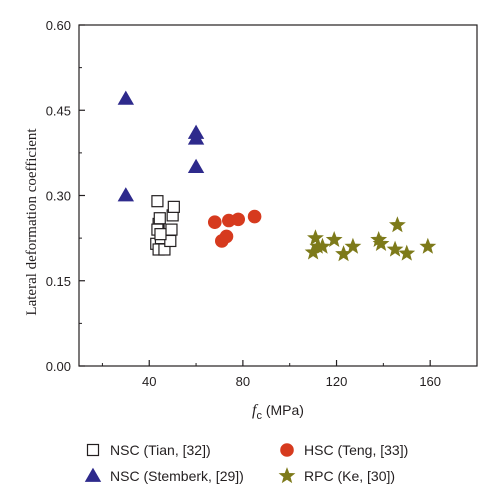  I want to click on x-axis-title: fc (MPa), so click(278, 412).